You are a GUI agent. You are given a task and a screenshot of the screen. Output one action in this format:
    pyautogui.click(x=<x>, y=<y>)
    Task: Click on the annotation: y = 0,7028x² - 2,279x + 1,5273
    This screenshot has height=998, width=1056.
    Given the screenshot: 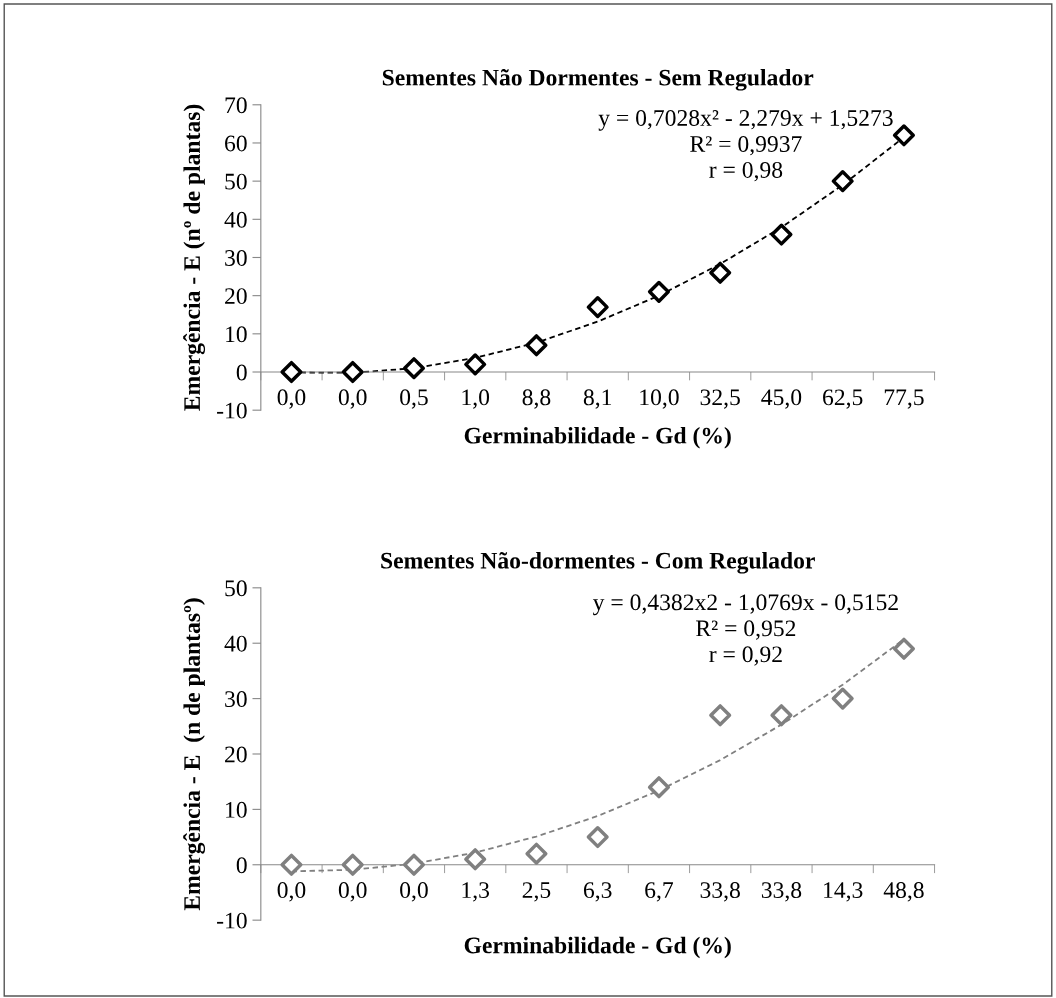 What is the action you would take?
    pyautogui.click(x=745, y=120)
    